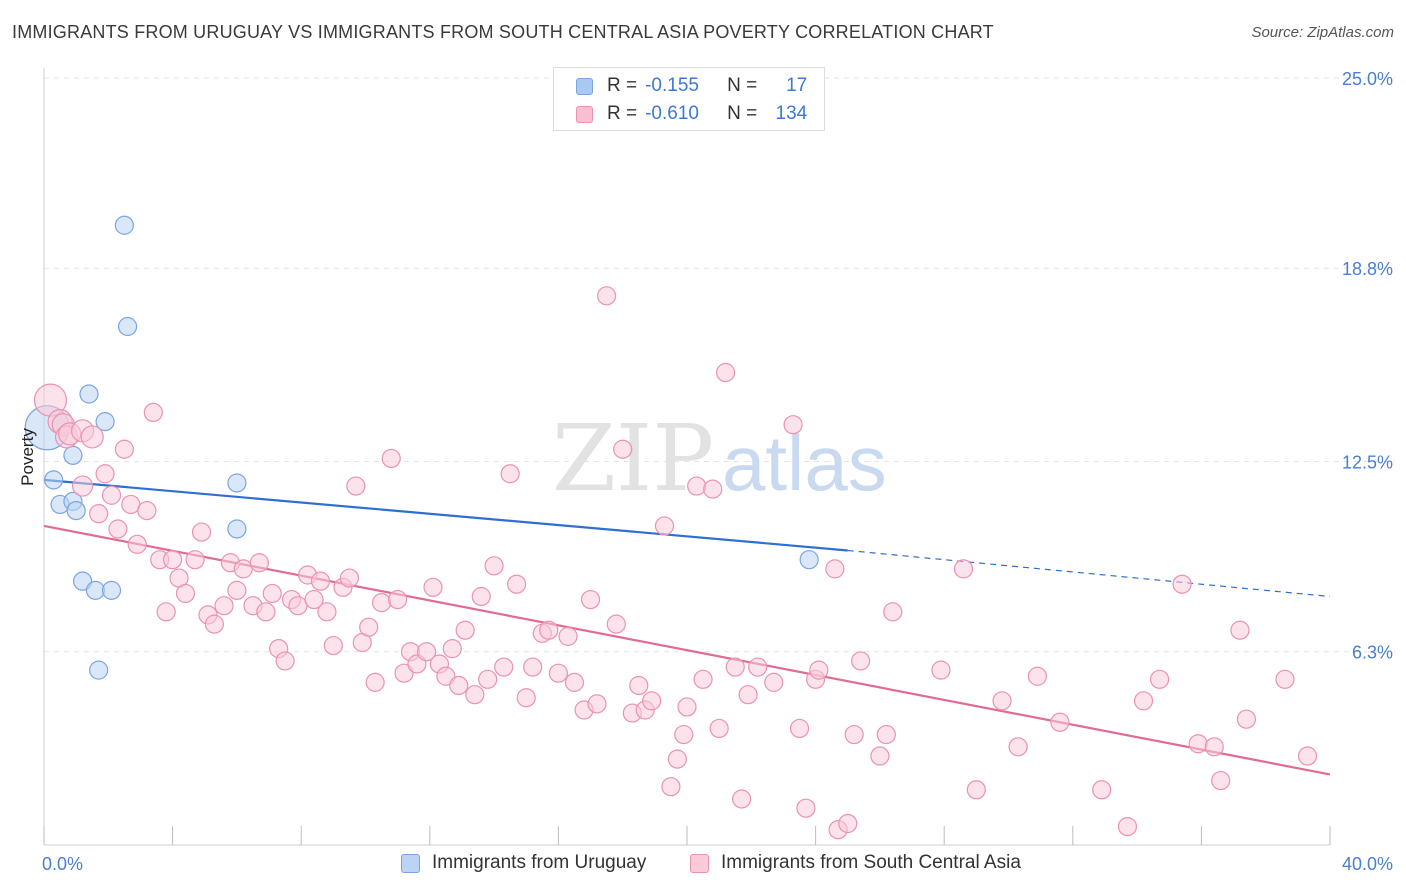  What do you see at coordinates (691, 86) in the screenshot?
I see `legend-row-uruguay: R = -0.155 N = 17` at bounding box center [691, 86].